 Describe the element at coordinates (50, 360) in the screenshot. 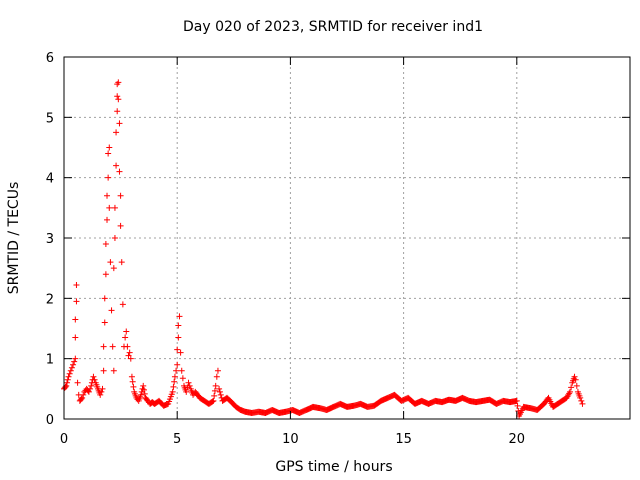

I see `y-tick-label: 1` at that location.